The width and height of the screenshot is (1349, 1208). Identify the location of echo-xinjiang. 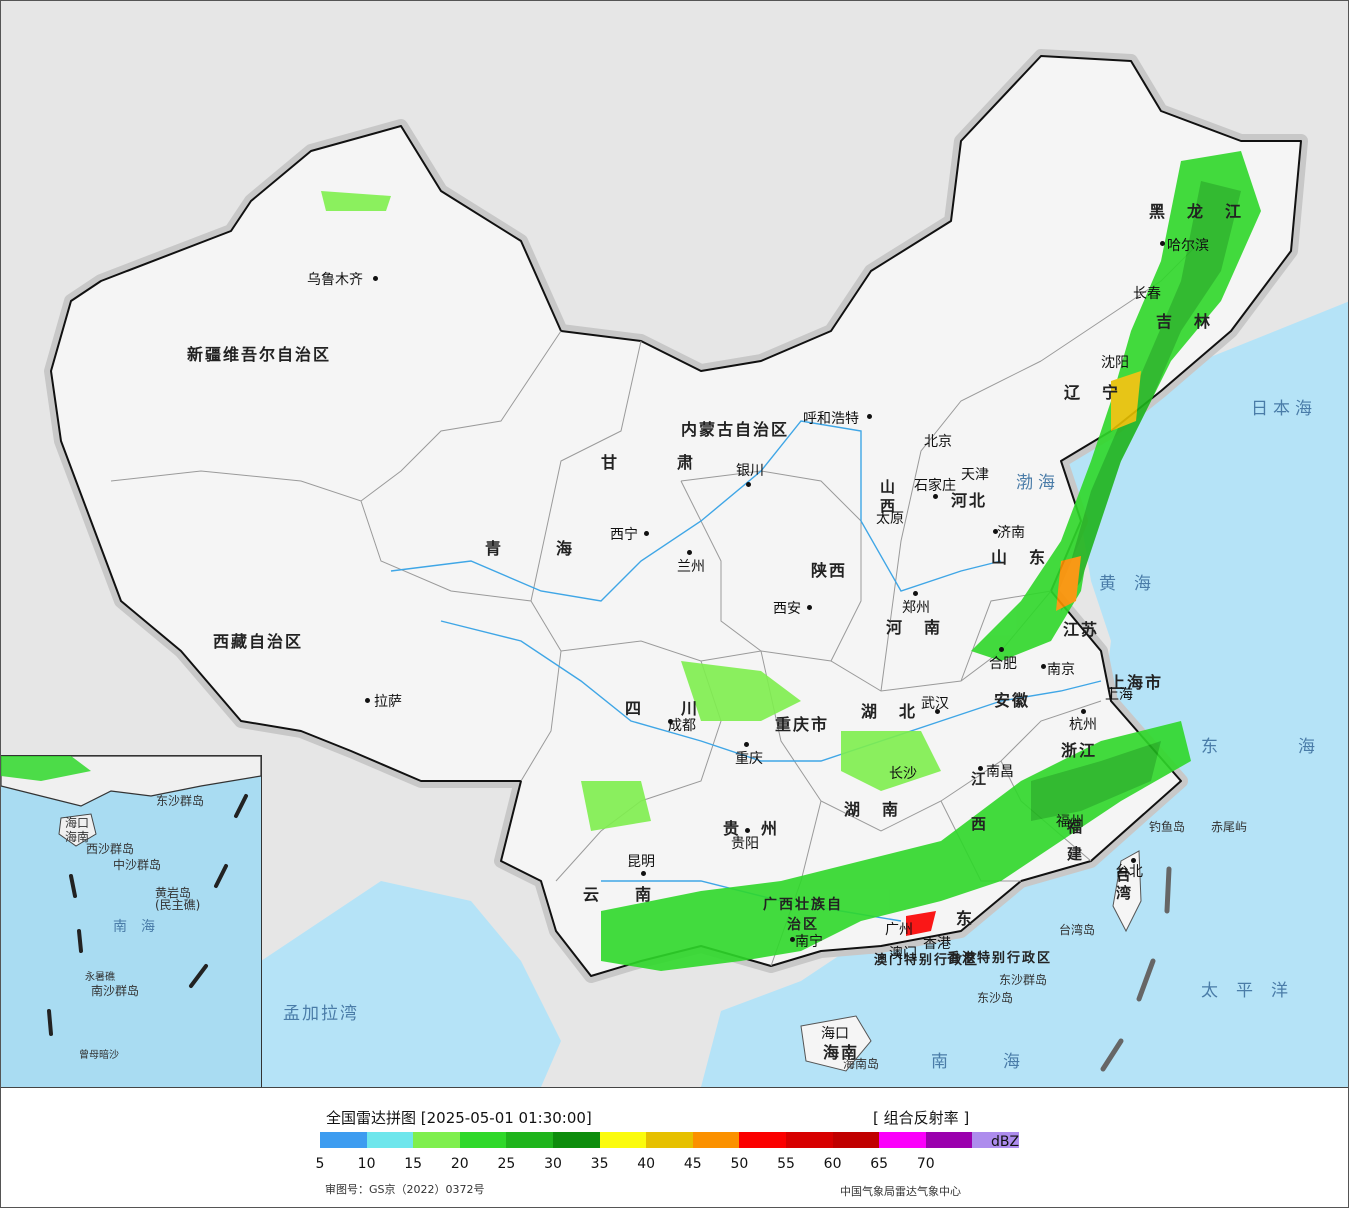
(356, 201).